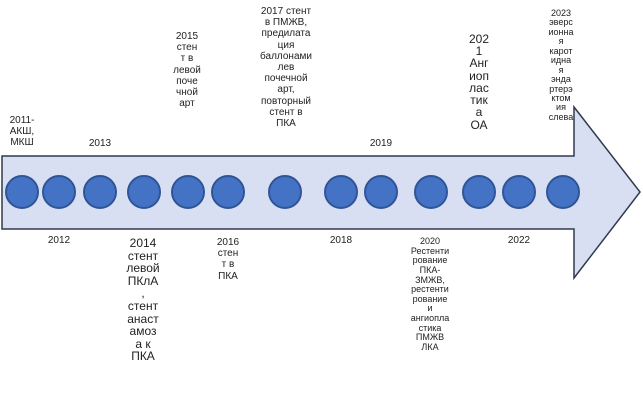 The width and height of the screenshot is (643, 406). What do you see at coordinates (59, 240) in the screenshot?
I see `event-label-2012: 2012` at bounding box center [59, 240].